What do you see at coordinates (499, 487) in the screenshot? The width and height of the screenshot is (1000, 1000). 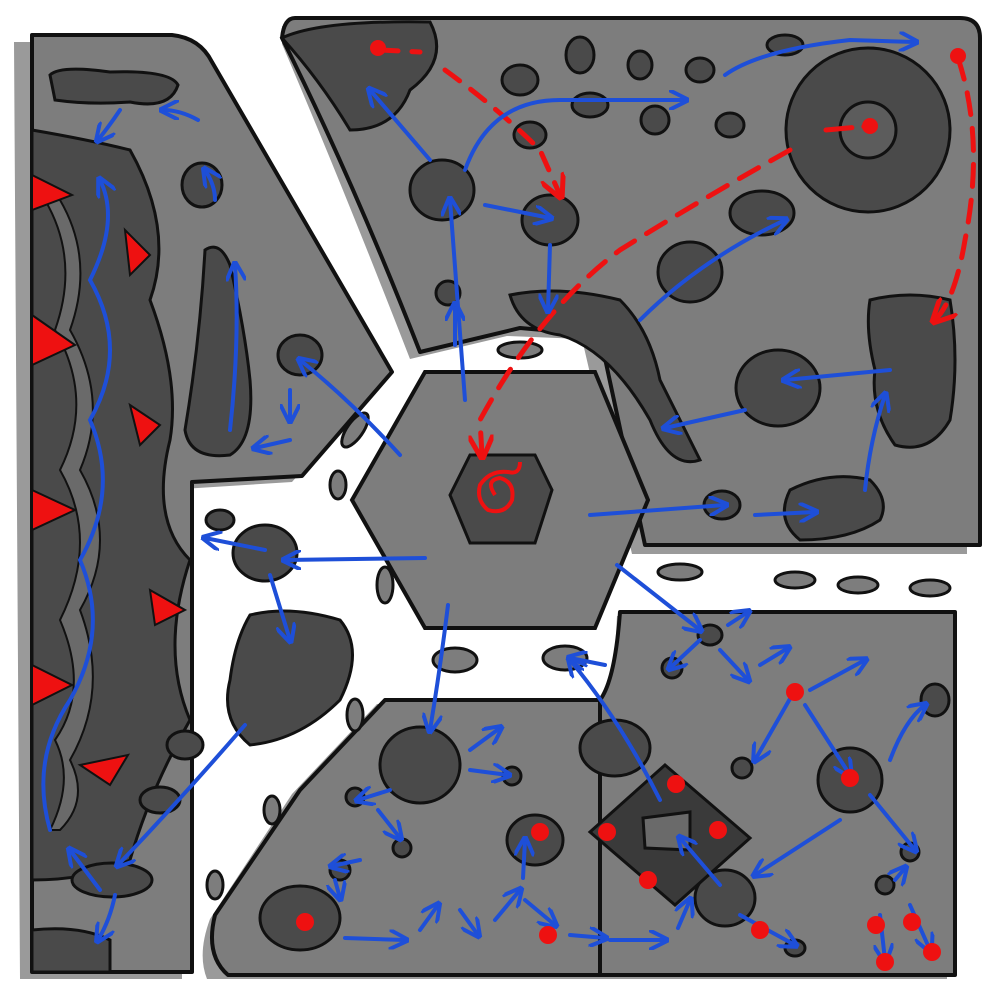 I see `spiral-marker-icon` at bounding box center [499, 487].